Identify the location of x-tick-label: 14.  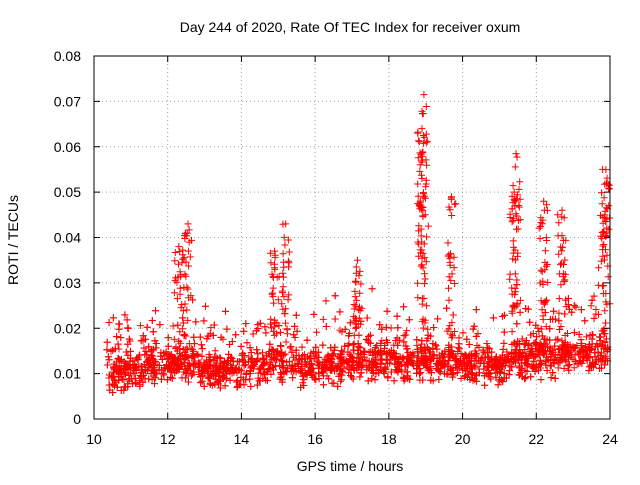
(242, 439).